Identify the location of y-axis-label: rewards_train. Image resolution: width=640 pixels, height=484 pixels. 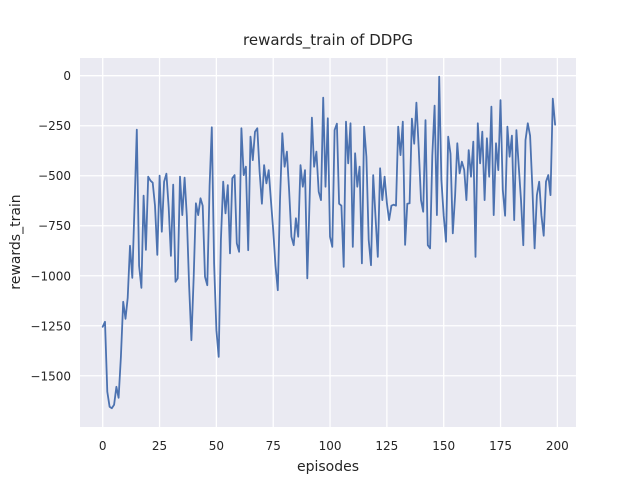
(16, 241).